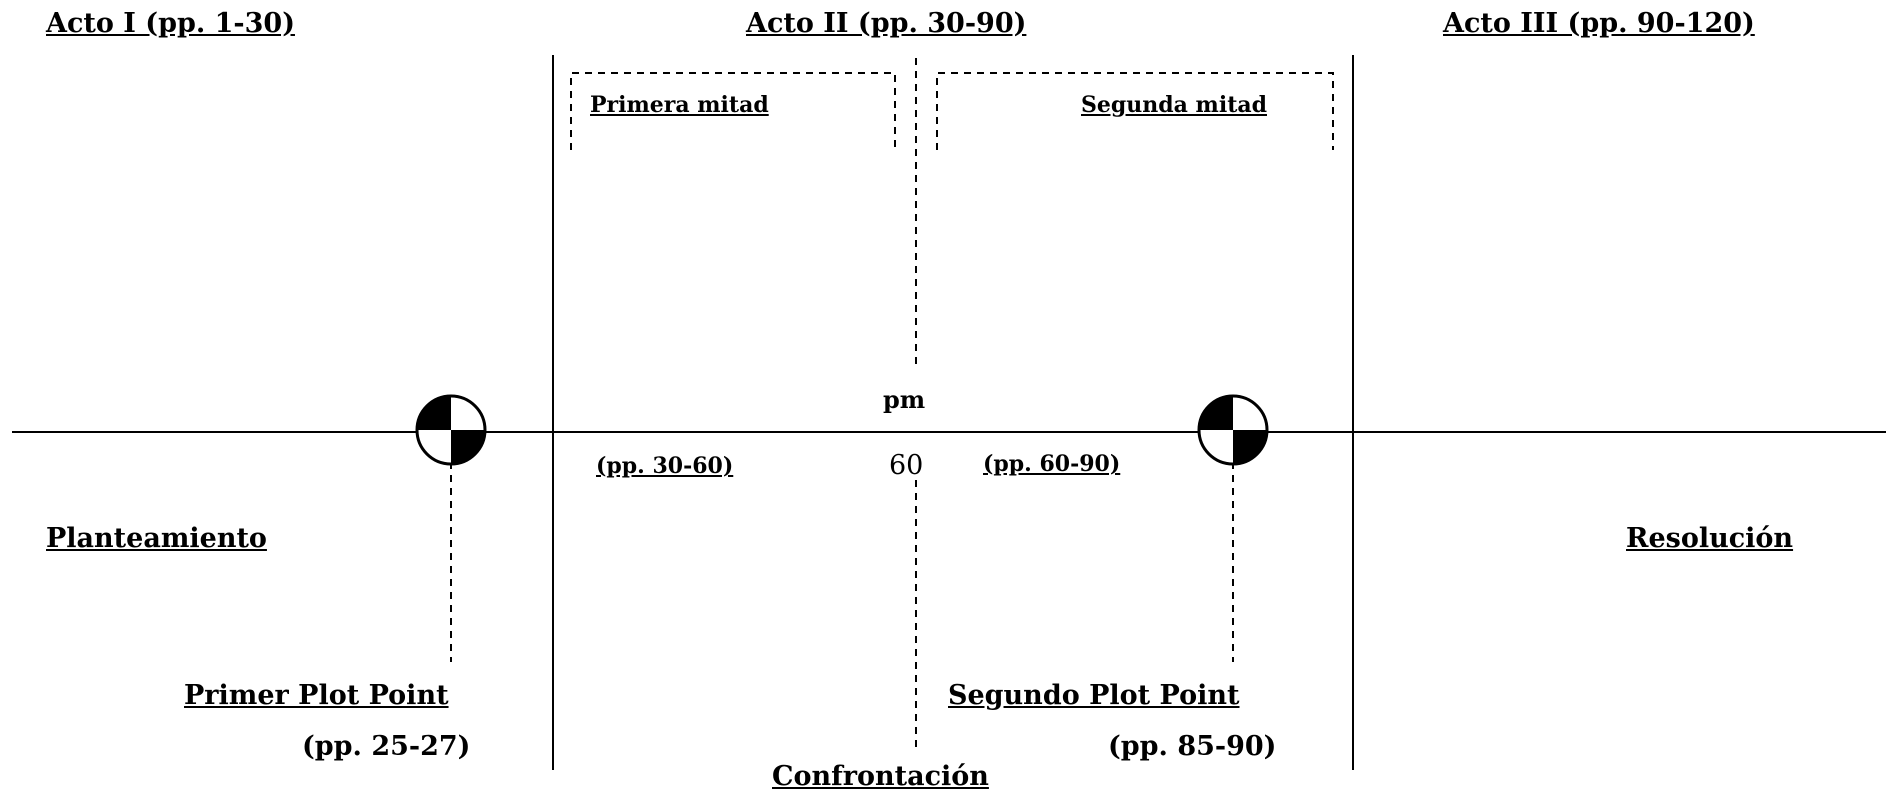  Describe the element at coordinates (906, 465) in the screenshot. I see `midpoint-page: 60` at that location.